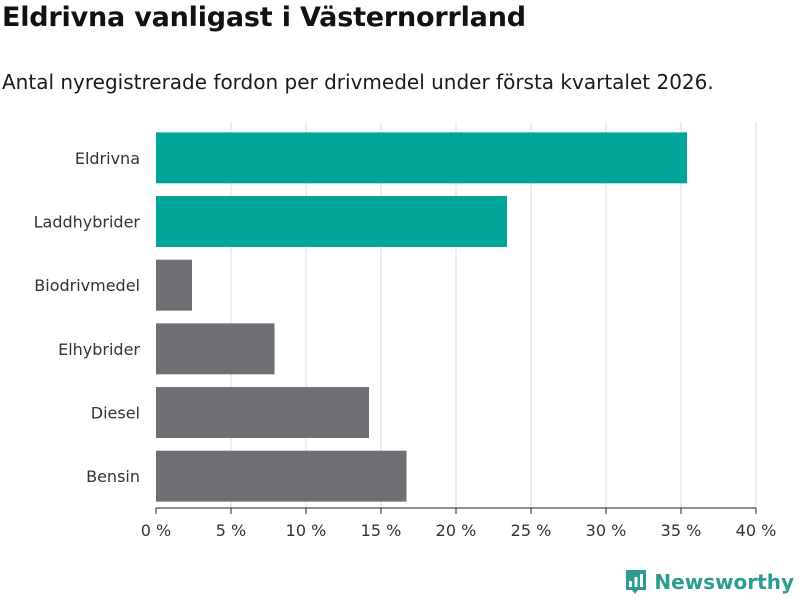 This screenshot has width=800, height=600. Describe the element at coordinates (756, 530) in the screenshot. I see `x-tick-label: 40 %` at that location.